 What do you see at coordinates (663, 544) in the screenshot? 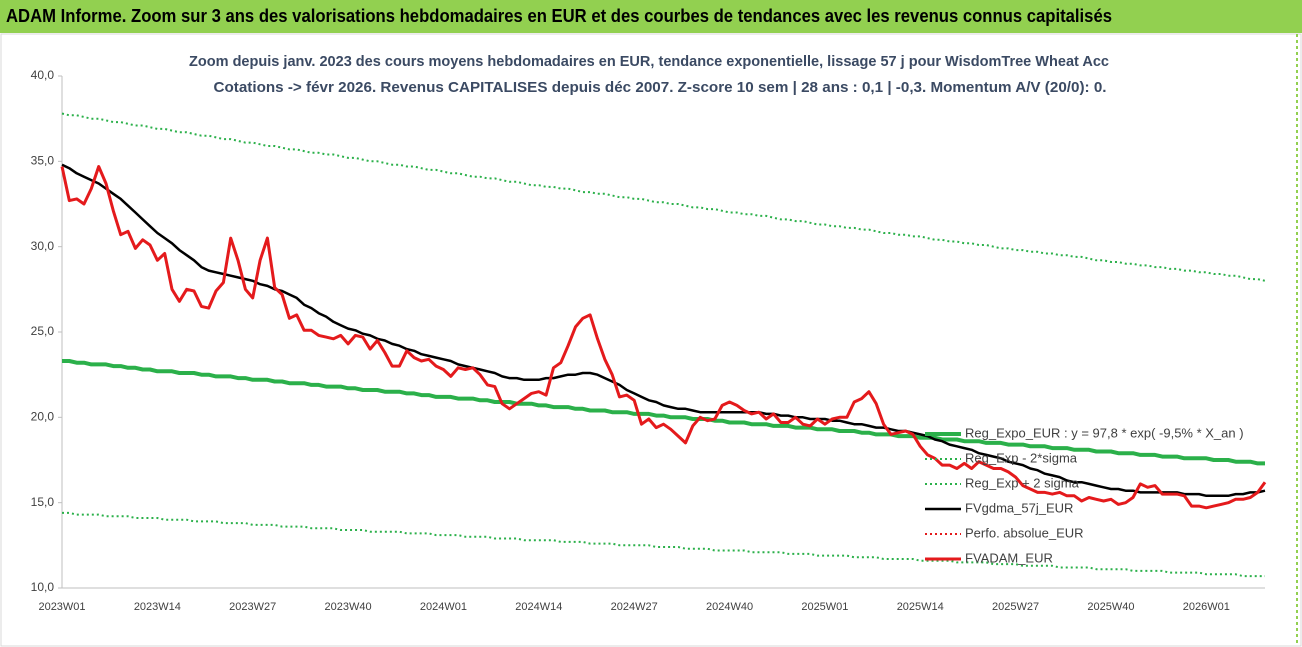
I see `series-line` at bounding box center [663, 544].